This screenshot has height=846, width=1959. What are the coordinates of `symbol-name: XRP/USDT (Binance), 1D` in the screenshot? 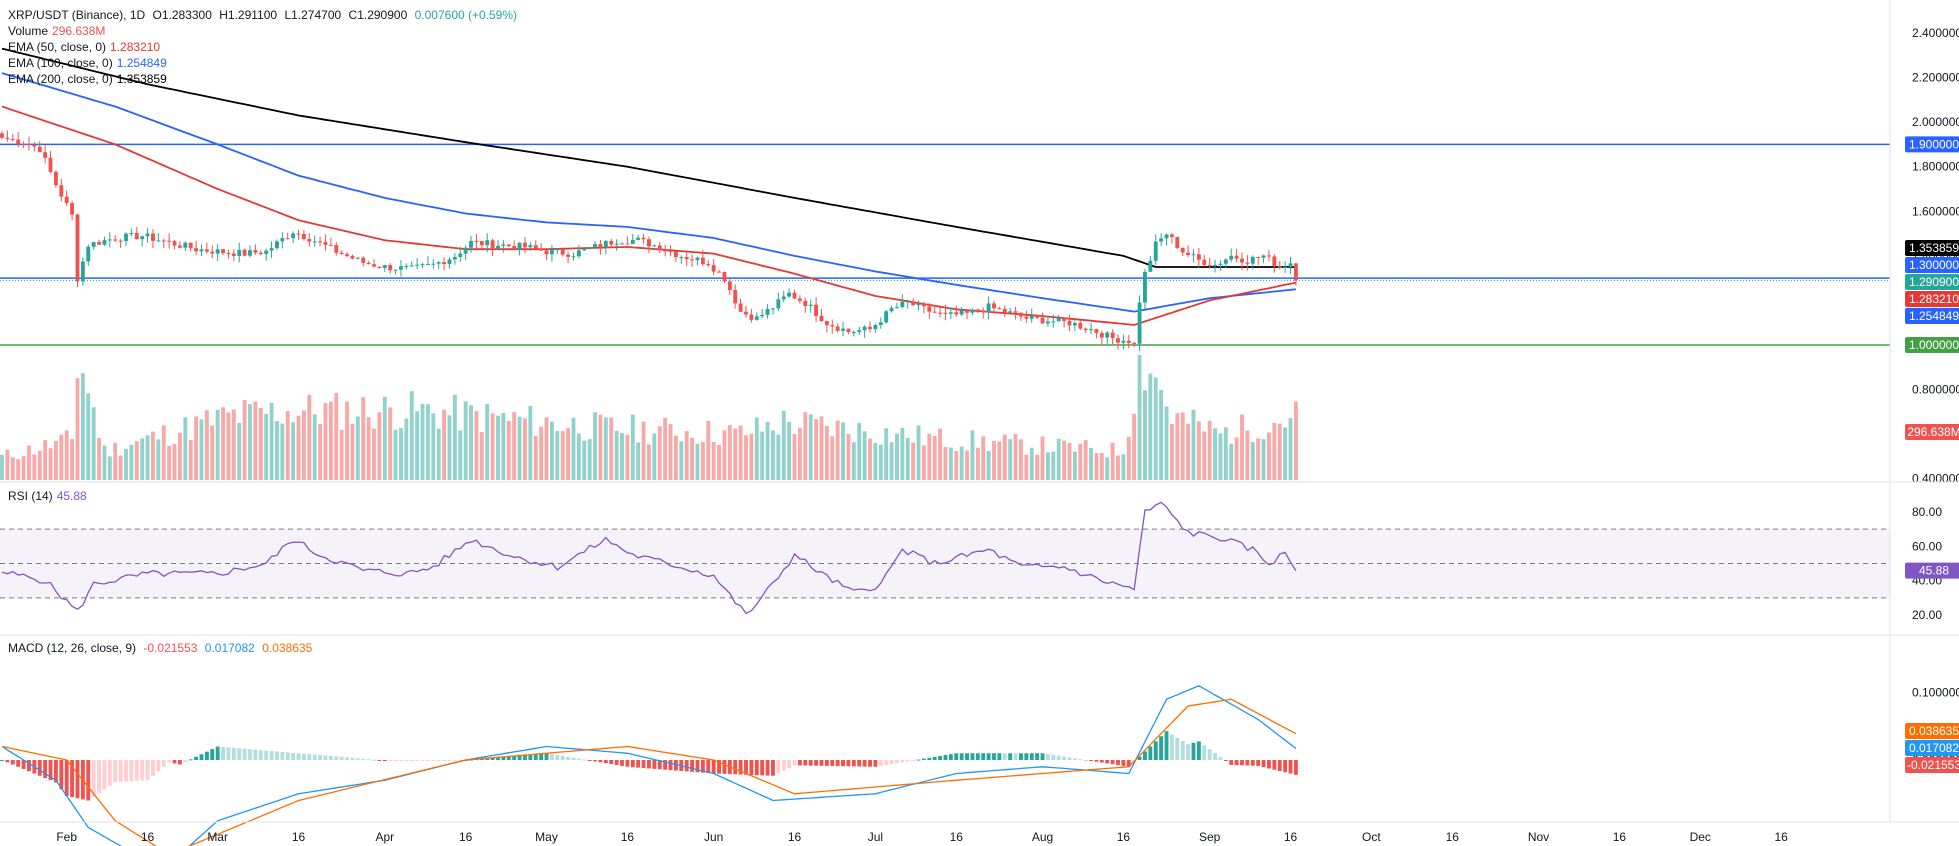 It's located at (77, 15).